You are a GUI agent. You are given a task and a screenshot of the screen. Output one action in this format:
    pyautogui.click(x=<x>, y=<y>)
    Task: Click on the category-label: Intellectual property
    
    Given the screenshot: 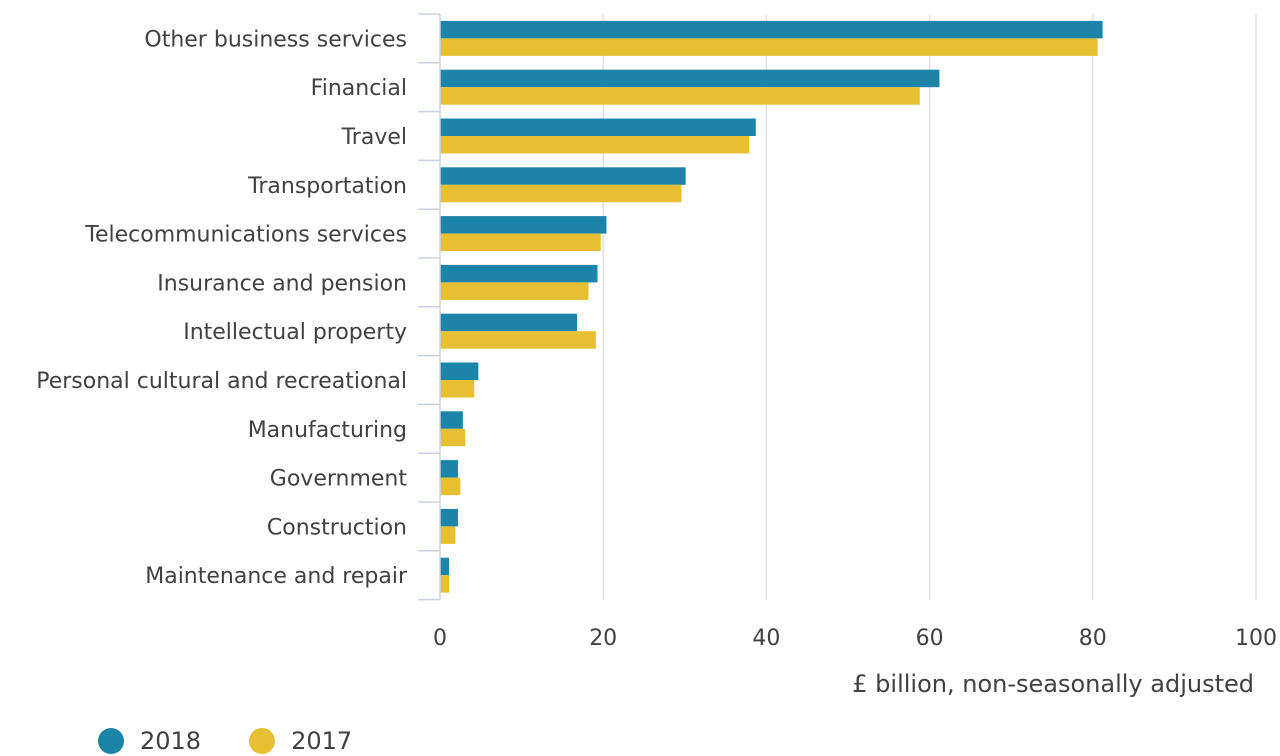 What is the action you would take?
    pyautogui.click(x=295, y=332)
    